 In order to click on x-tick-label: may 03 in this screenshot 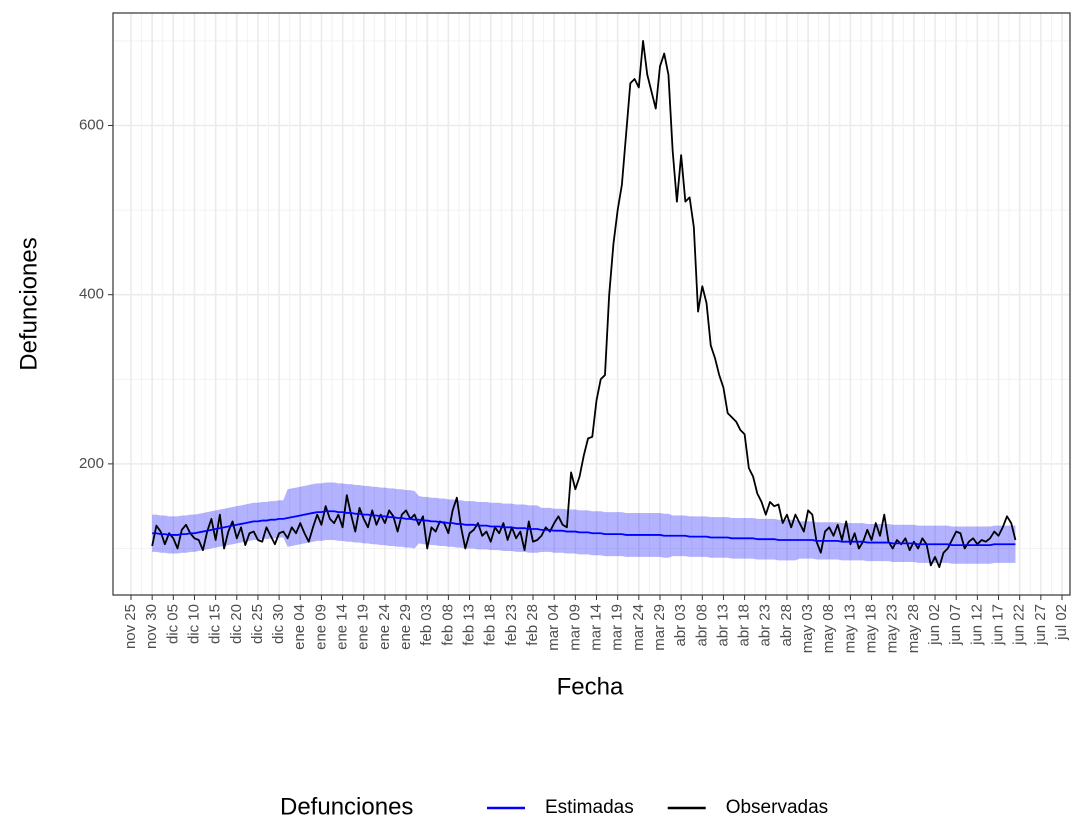, I will do `click(807, 628)`.